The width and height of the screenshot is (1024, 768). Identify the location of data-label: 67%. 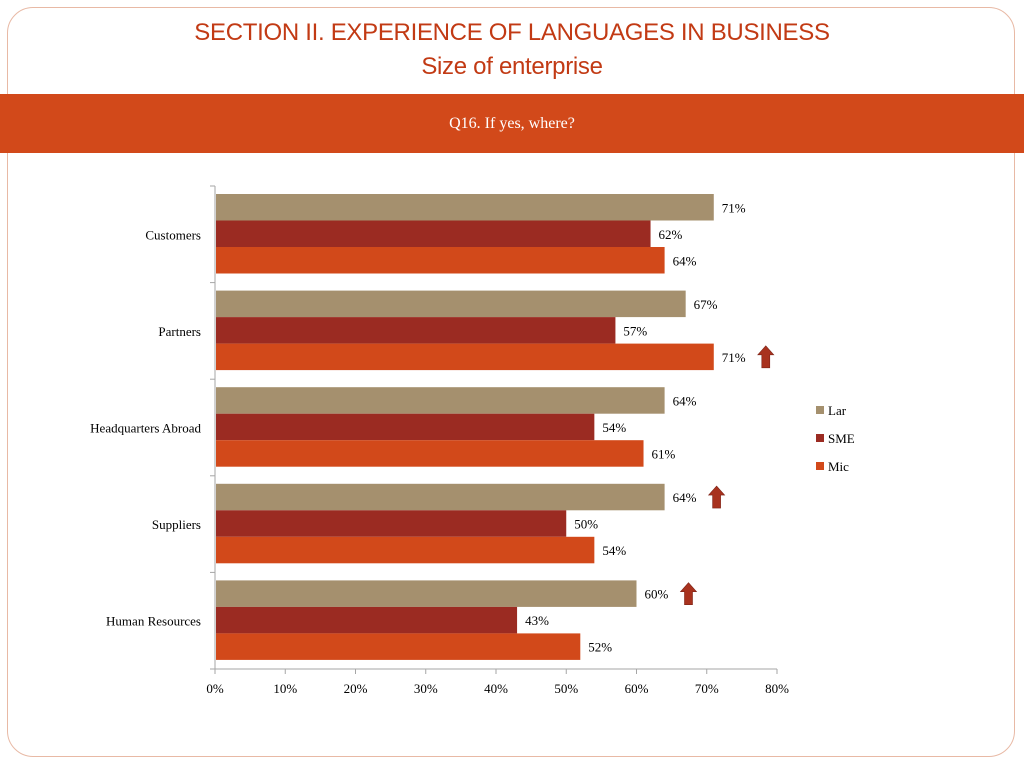
(706, 304).